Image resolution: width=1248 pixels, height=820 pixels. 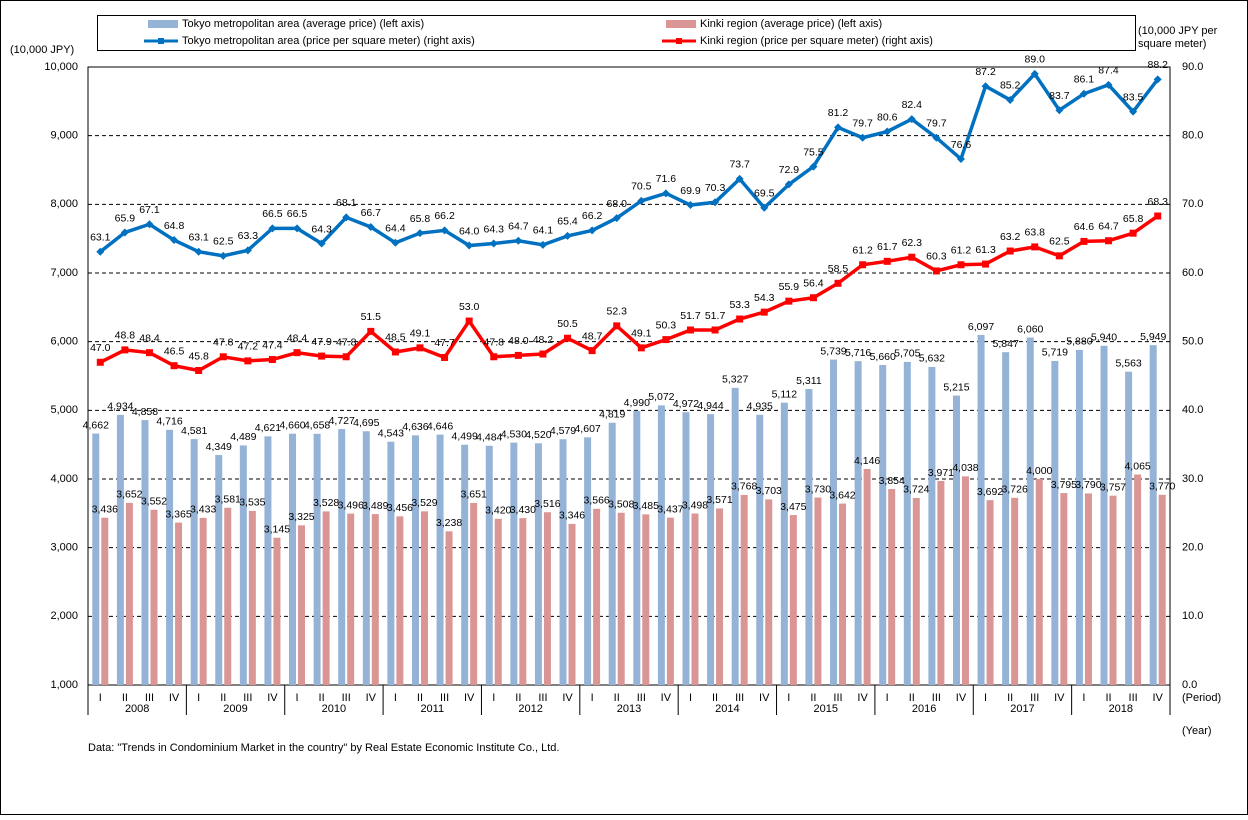 I want to click on value-label: 79.7, so click(x=862, y=124).